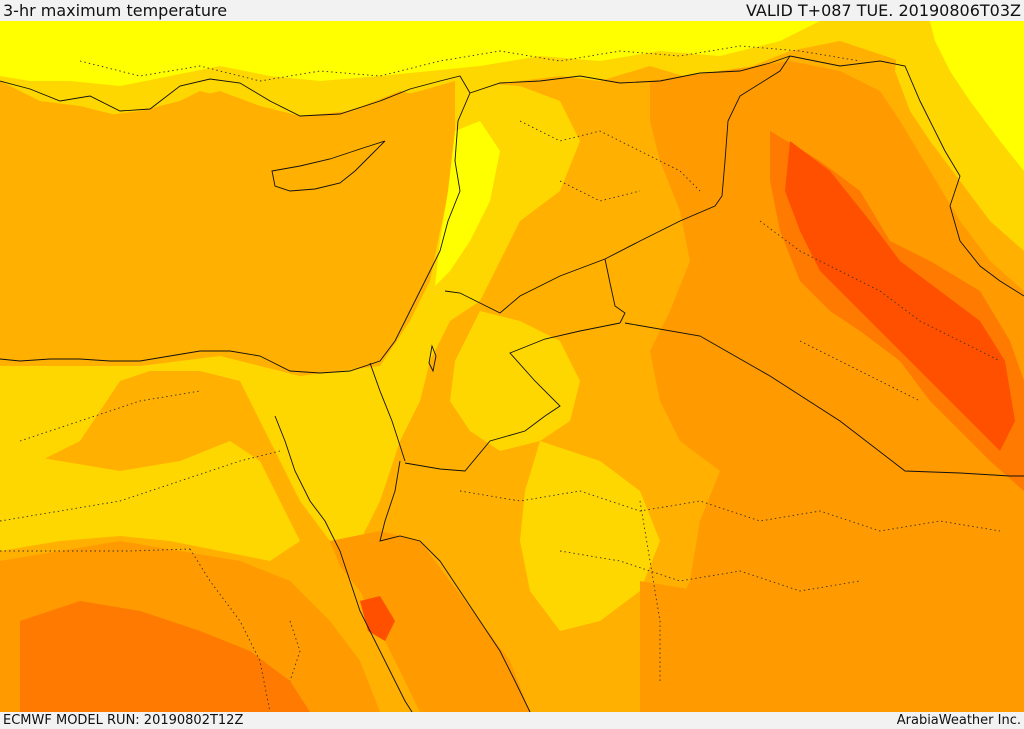 Image resolution: width=1024 pixels, height=729 pixels. What do you see at coordinates (610, 161) in the screenshot?
I see `admin-boundary-syria` at bounding box center [610, 161].